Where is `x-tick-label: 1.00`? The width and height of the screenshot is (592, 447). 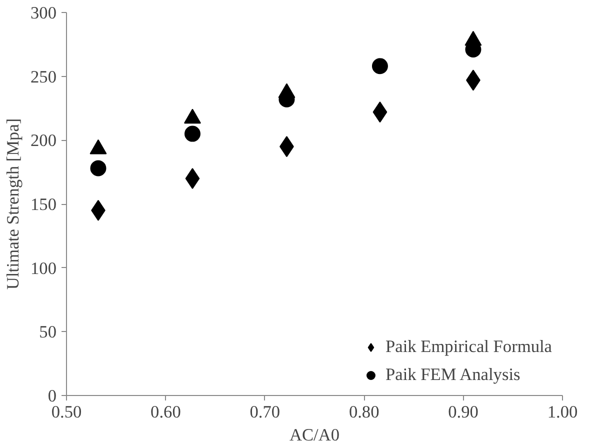 x-tick-label: 1.00 is located at coordinates (562, 412).